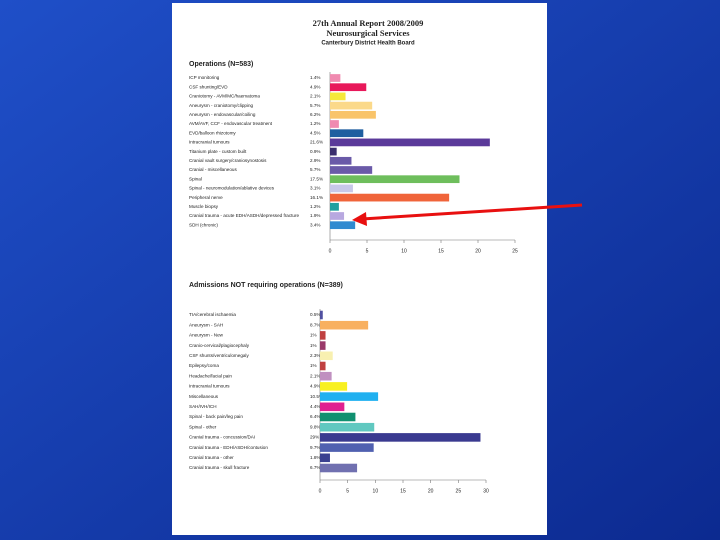 The width and height of the screenshot is (720, 540). Describe the element at coordinates (206, 324) in the screenshot. I see `category-label: Aneurysm - SAH` at that location.